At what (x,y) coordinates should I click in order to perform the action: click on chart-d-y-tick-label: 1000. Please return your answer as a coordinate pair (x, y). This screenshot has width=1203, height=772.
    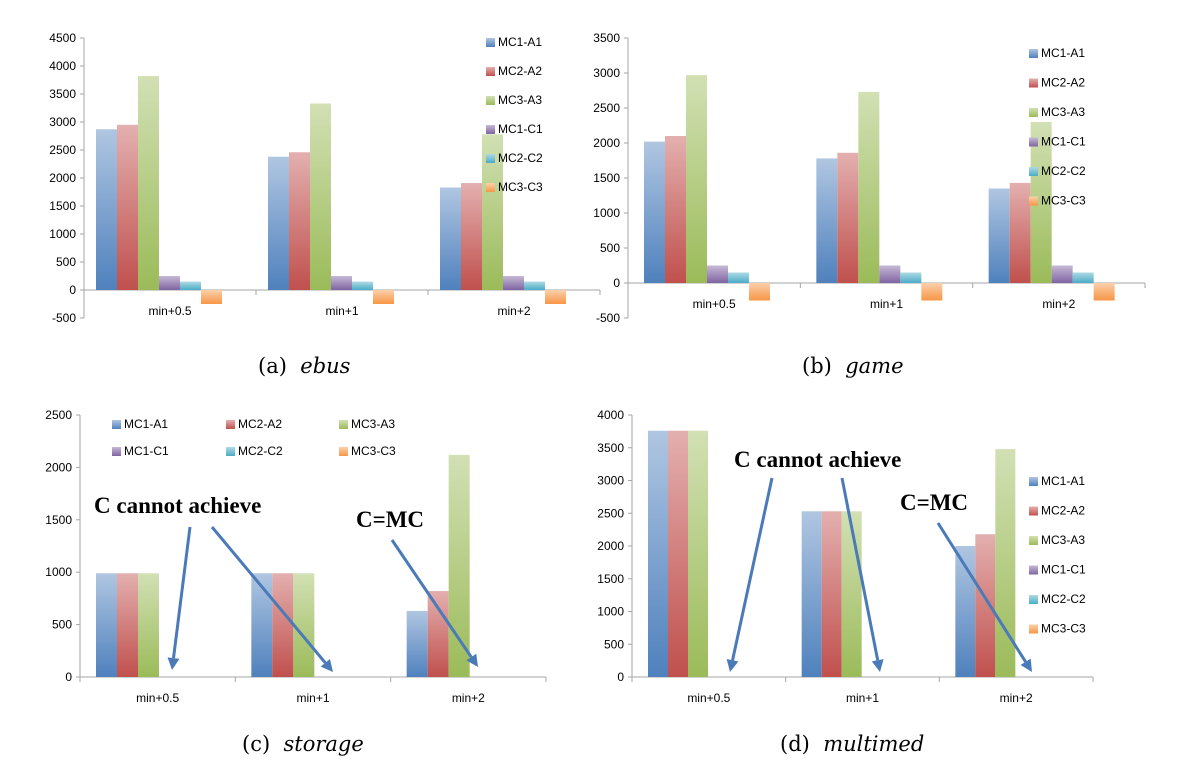
    Looking at the image, I should click on (610, 612).